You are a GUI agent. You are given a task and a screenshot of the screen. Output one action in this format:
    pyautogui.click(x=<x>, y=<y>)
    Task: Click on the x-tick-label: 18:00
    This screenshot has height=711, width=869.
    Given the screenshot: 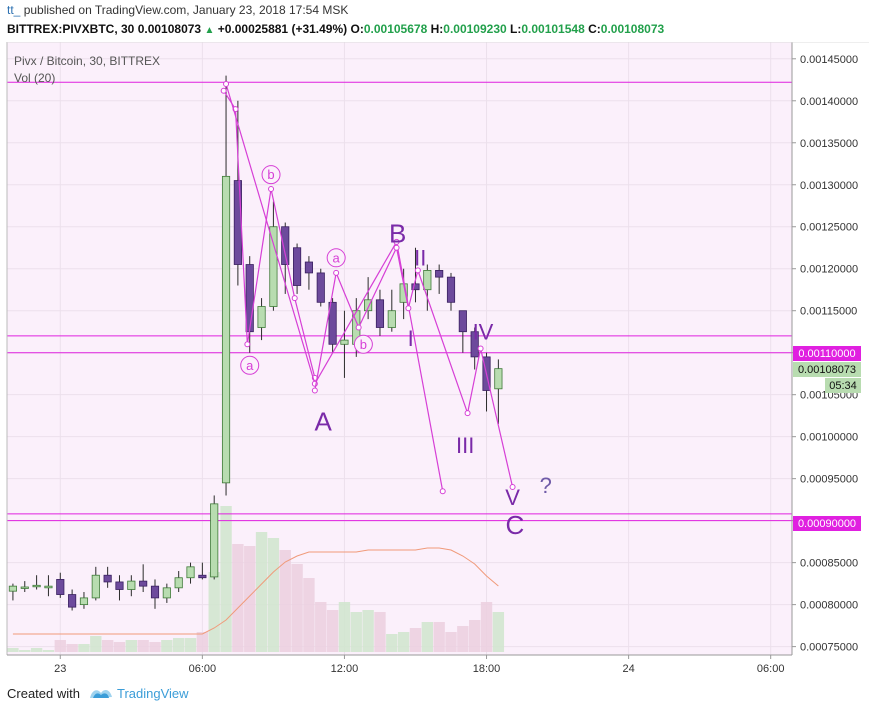 What is the action you would take?
    pyautogui.click(x=487, y=669)
    